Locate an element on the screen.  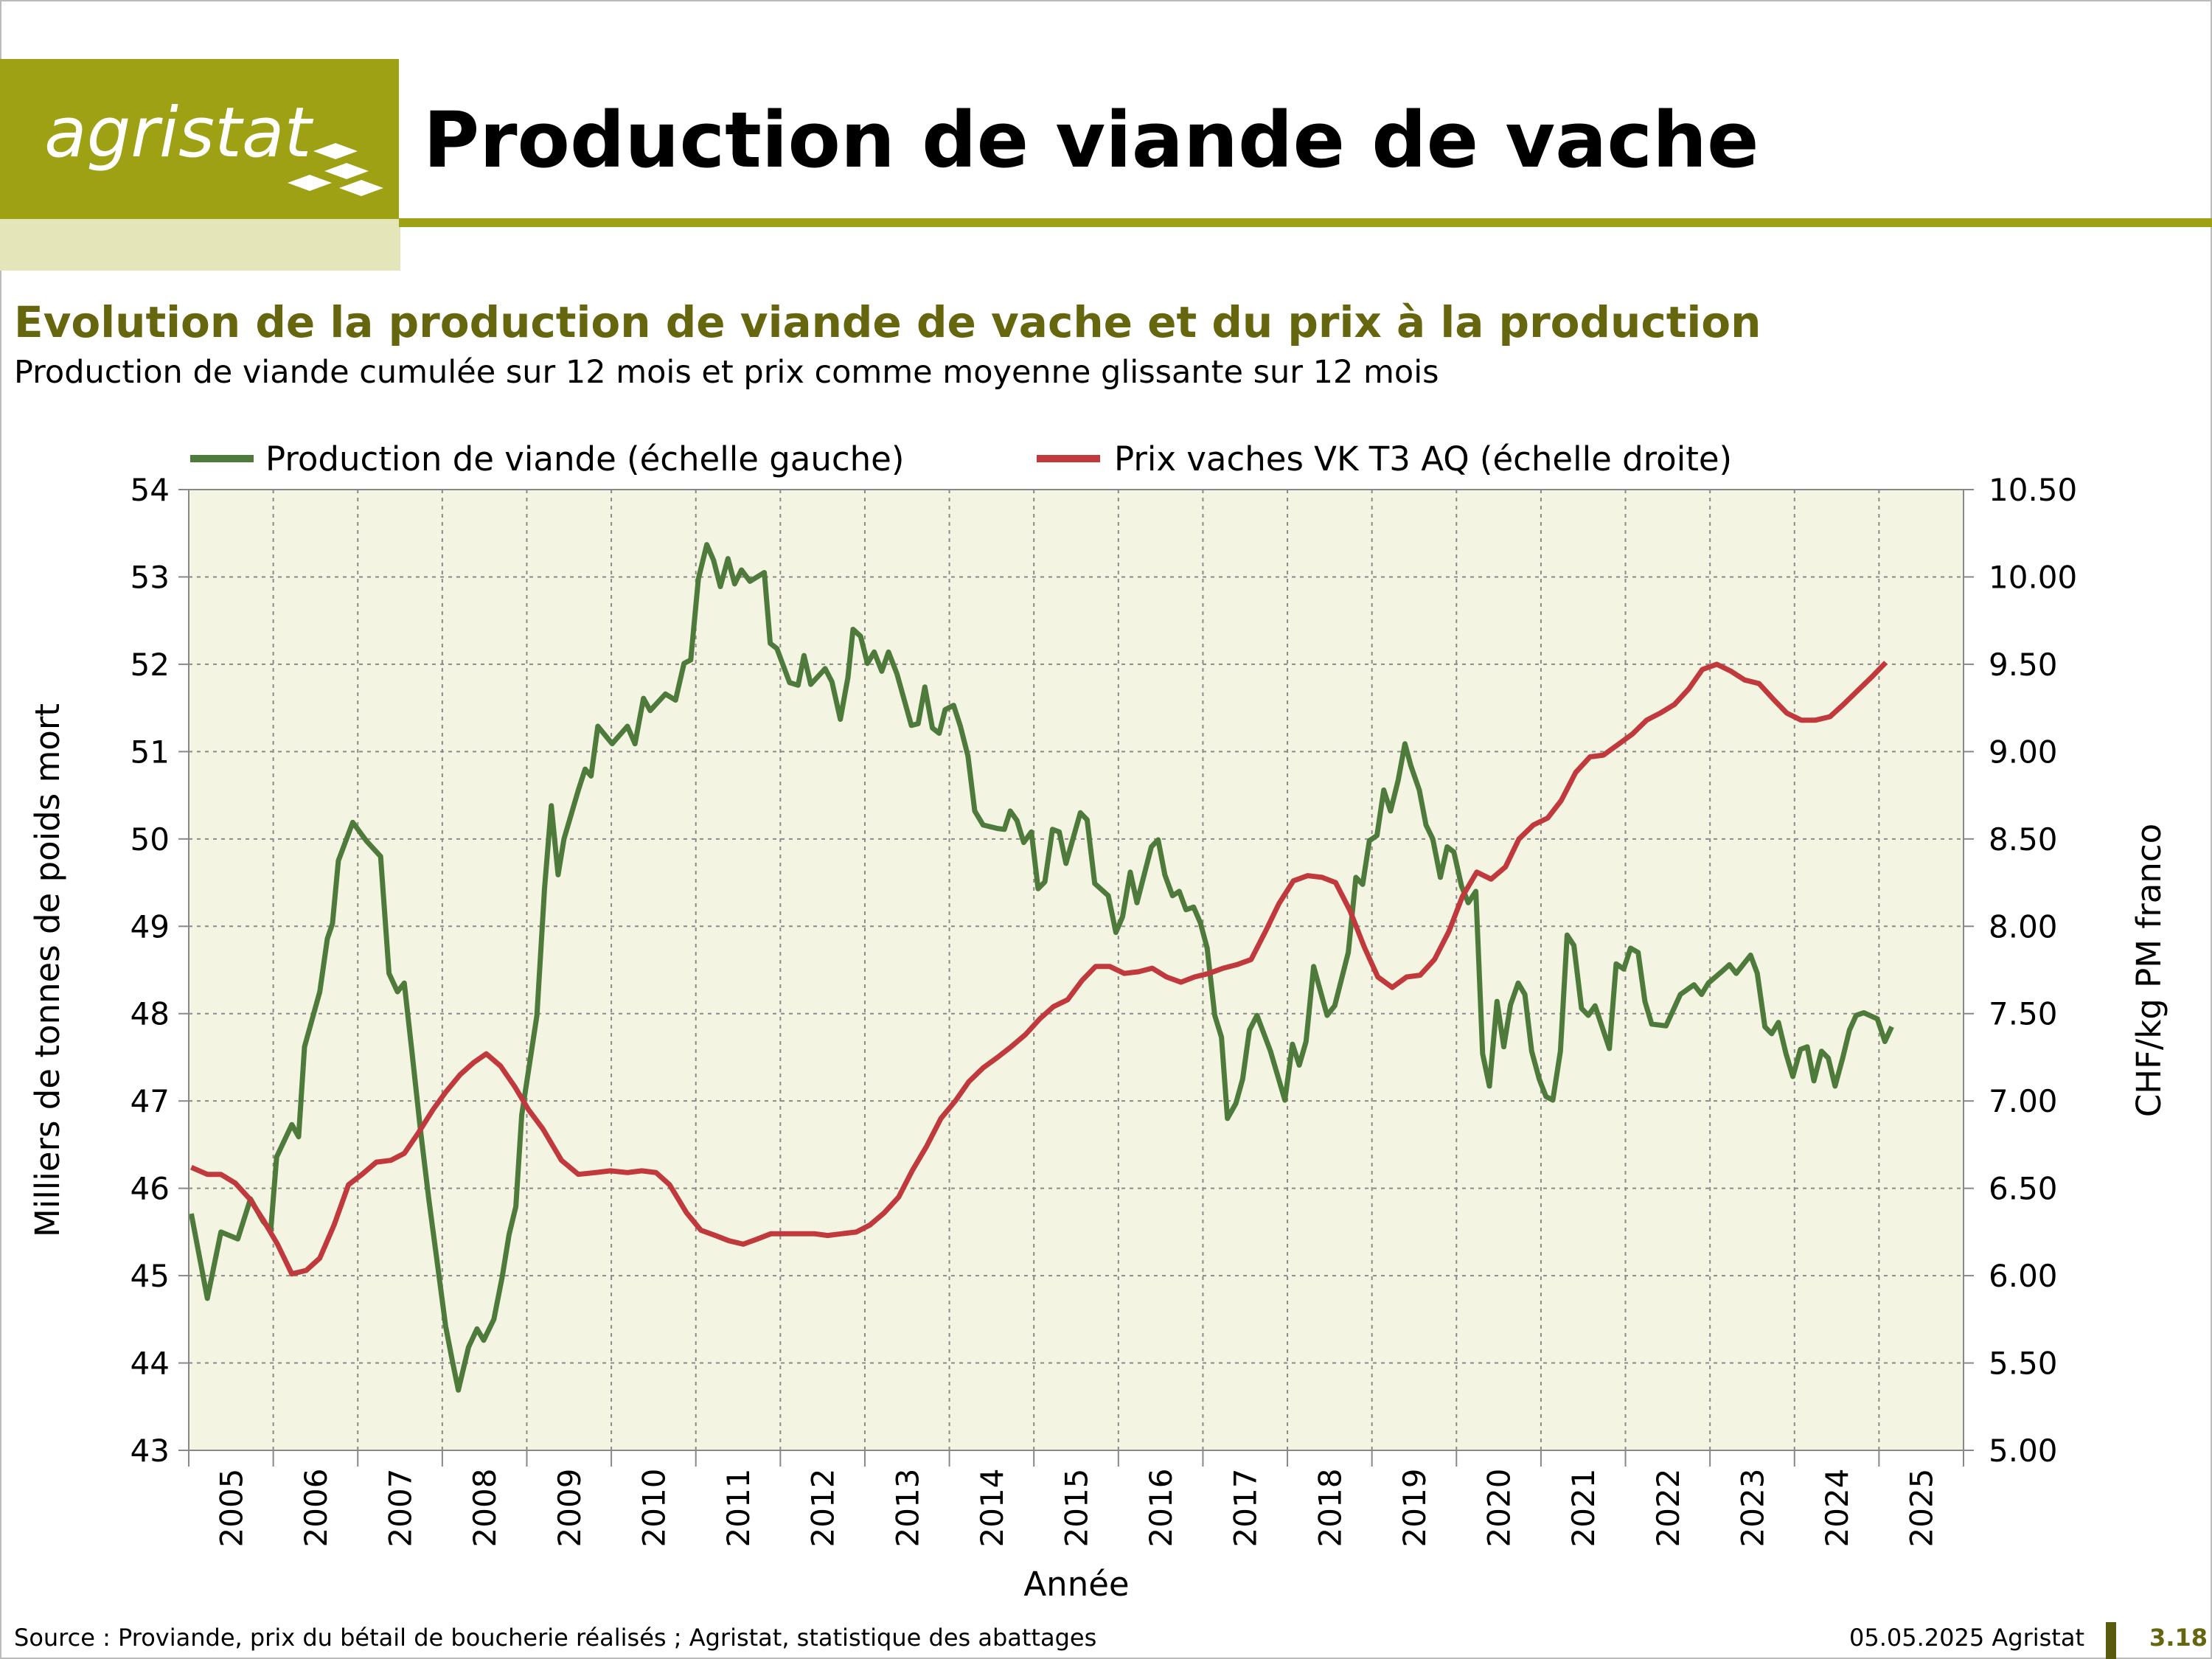
y-tick-label: 52 is located at coordinates (150, 665).